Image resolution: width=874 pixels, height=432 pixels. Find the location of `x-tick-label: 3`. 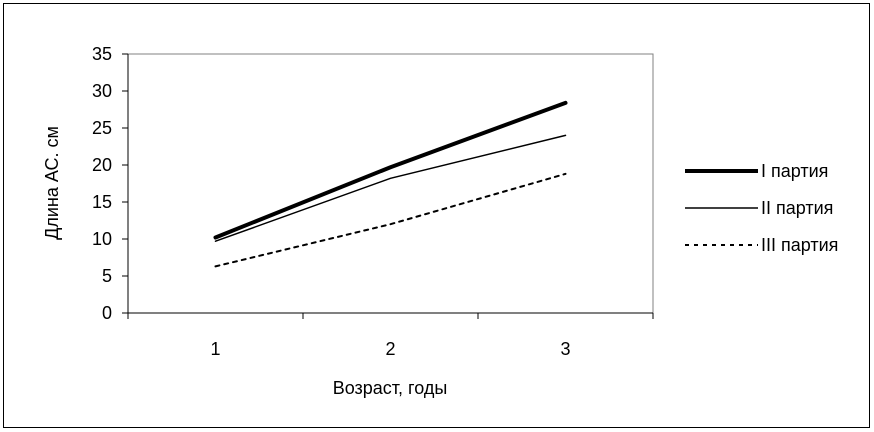

x-tick-label: 3 is located at coordinates (565, 349).